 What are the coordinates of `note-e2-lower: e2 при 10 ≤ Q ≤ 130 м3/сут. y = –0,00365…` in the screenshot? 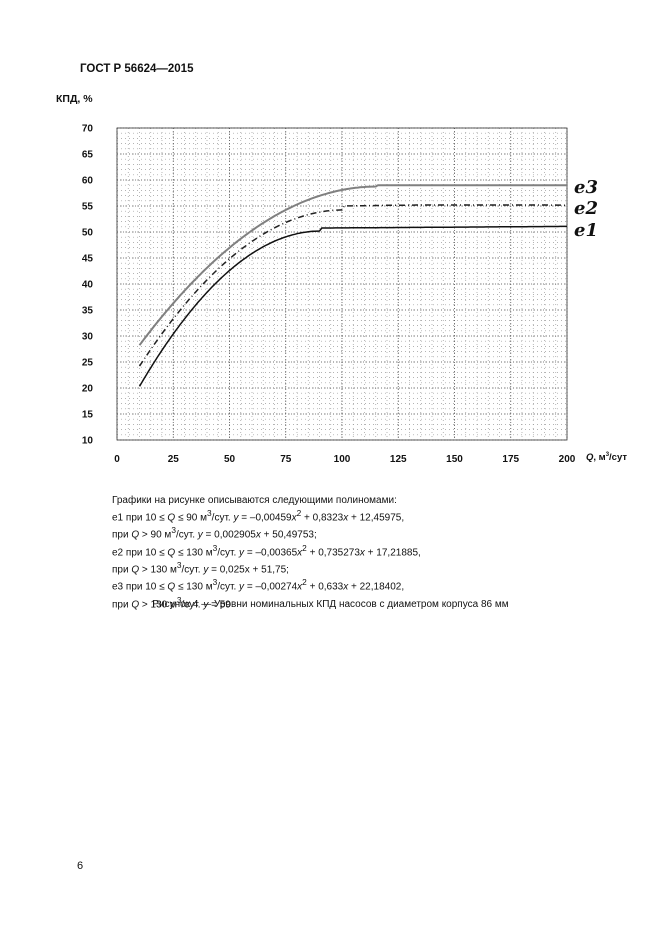 It's located at (266, 550).